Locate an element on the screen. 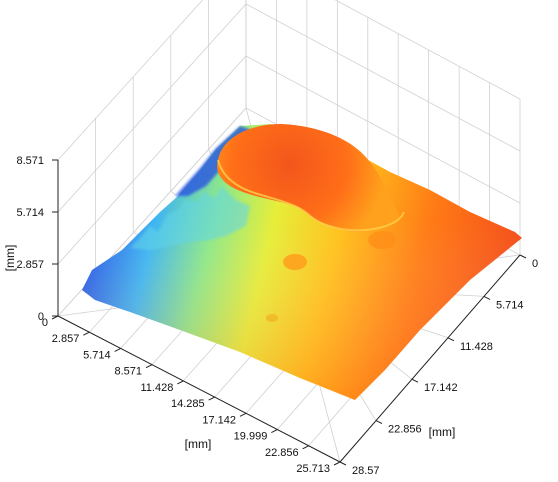 The width and height of the screenshot is (558, 482). x-tick-label: 5.714 is located at coordinates (97, 355).